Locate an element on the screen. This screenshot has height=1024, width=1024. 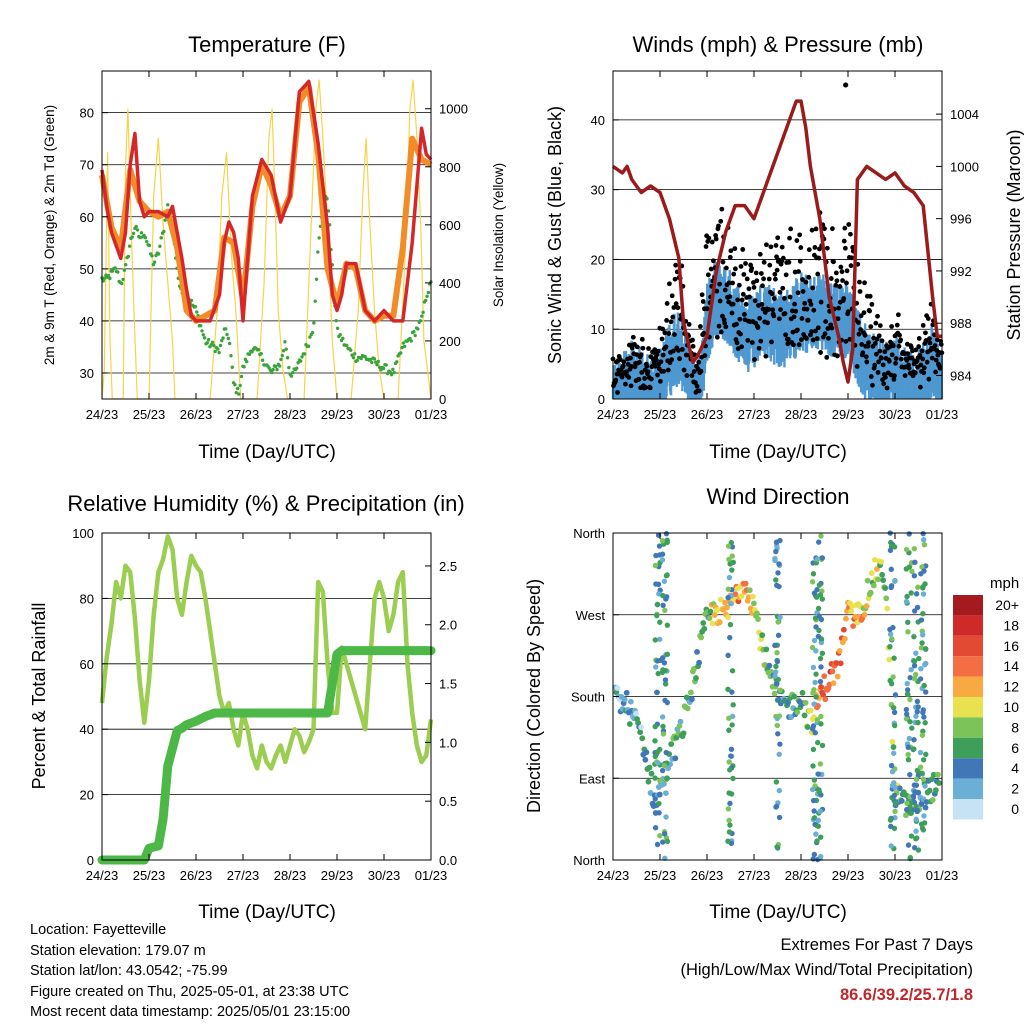
gust-outlier-point is located at coordinates (846, 85).